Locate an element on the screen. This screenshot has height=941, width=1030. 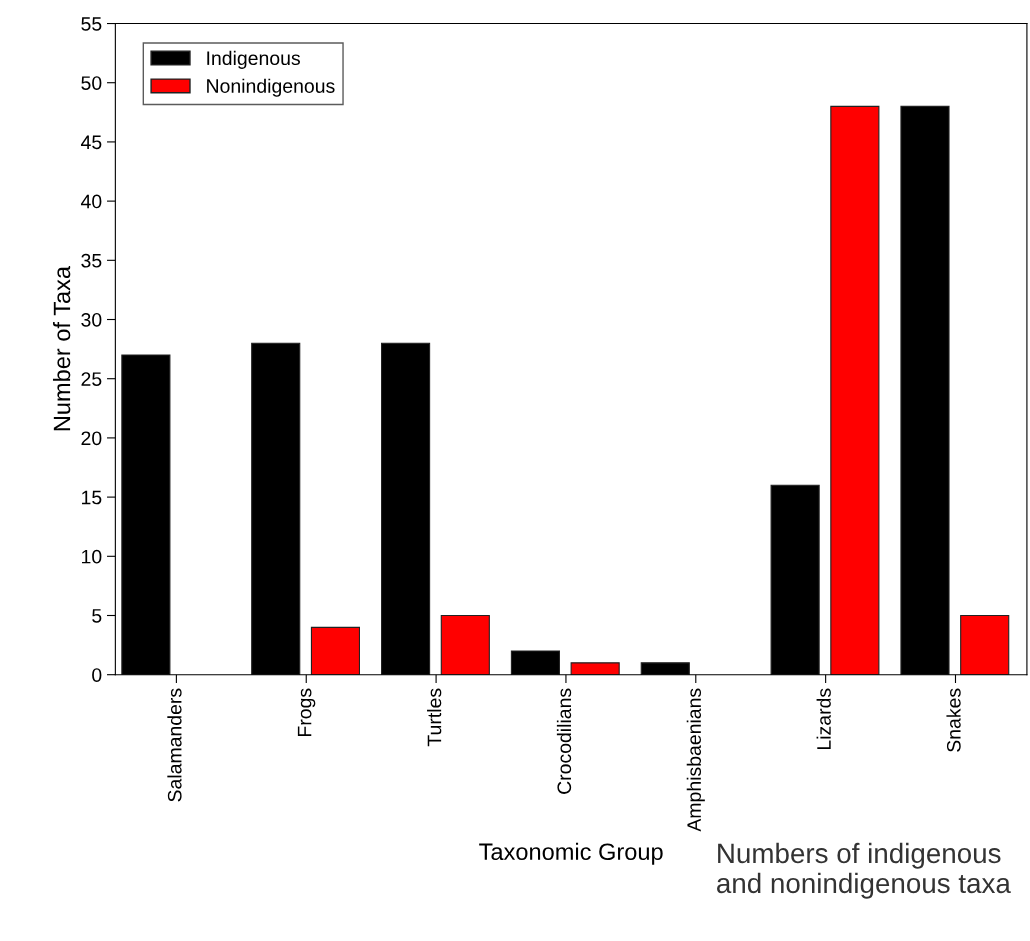
y-tick-label: 55 is located at coordinates (91, 24).